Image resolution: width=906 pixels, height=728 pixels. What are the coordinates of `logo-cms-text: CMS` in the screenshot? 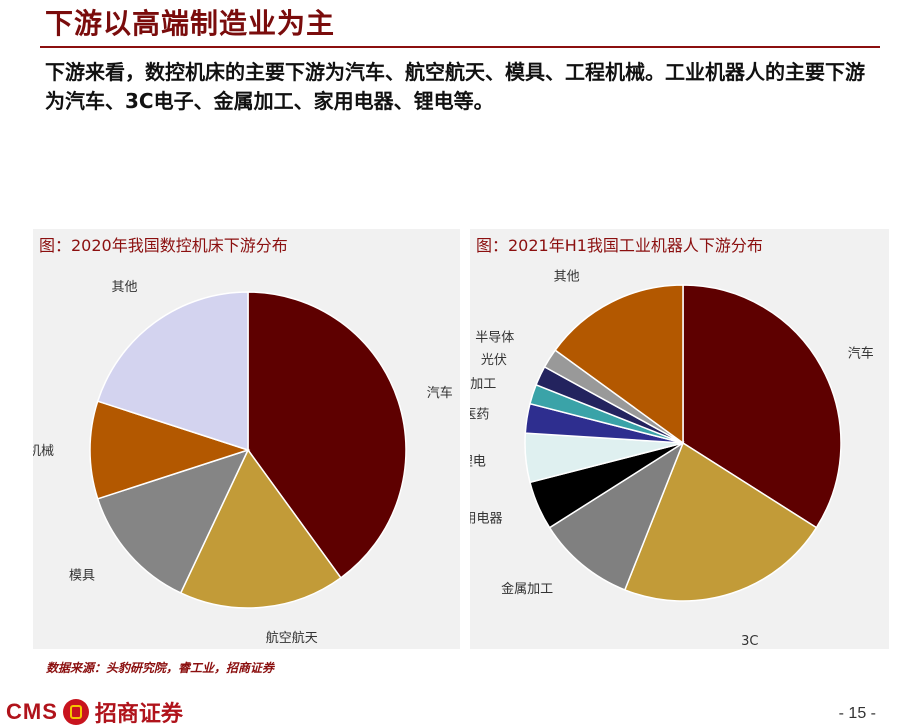 It's located at (32, 711).